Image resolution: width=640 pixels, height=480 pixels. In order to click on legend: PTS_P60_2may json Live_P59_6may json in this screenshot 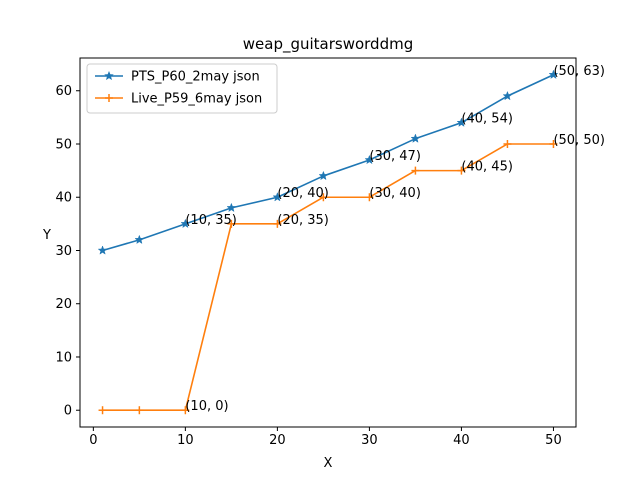, I will do `click(182, 88)`.